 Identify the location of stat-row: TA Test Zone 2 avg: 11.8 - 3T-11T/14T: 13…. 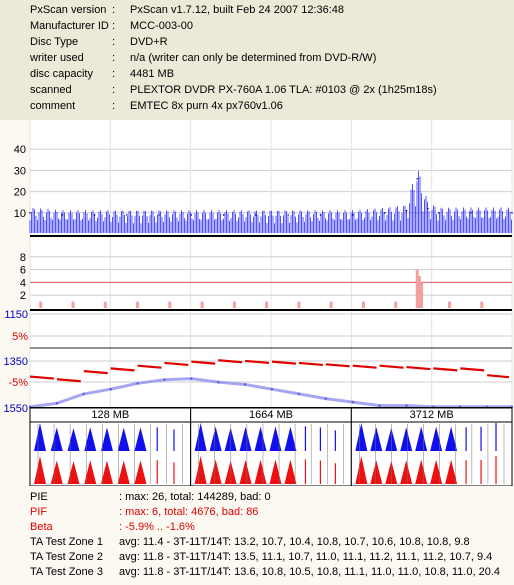
(257, 557).